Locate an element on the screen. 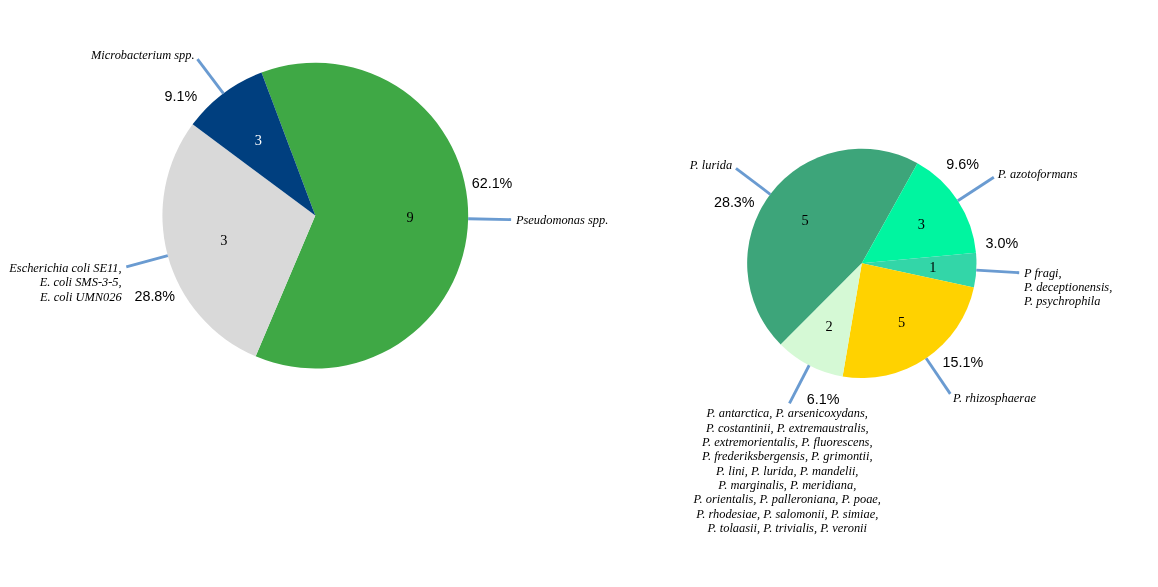  data-label: 28.3% is located at coordinates (734, 202).